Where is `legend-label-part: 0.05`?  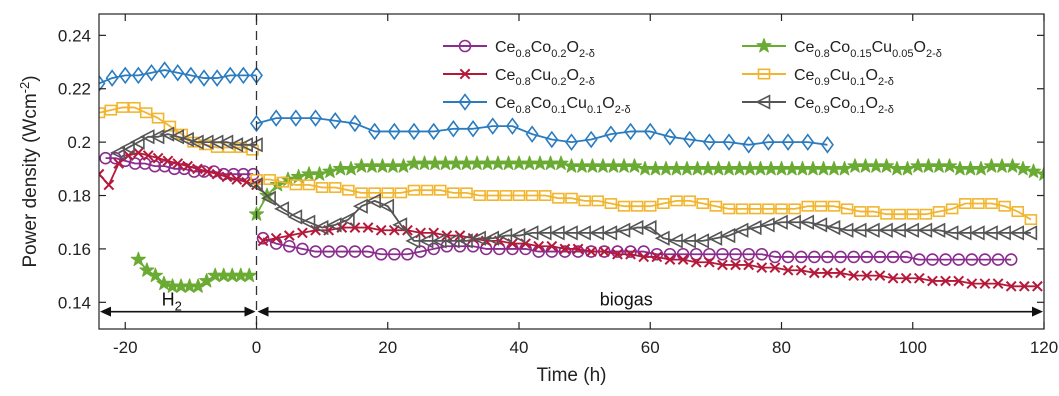
legend-label-part: 0.05 is located at coordinates (902, 54).